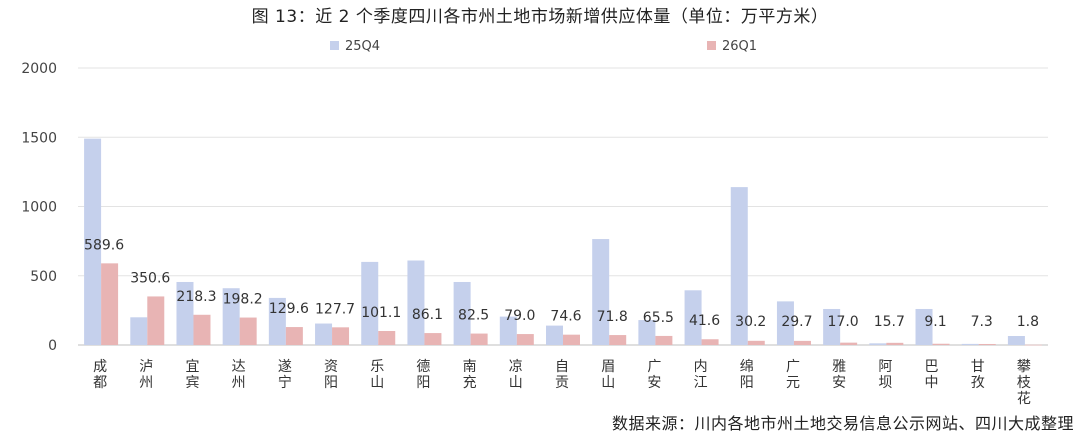 This screenshot has height=436, width=1080. I want to click on y-tick-label: 0, so click(52, 346).